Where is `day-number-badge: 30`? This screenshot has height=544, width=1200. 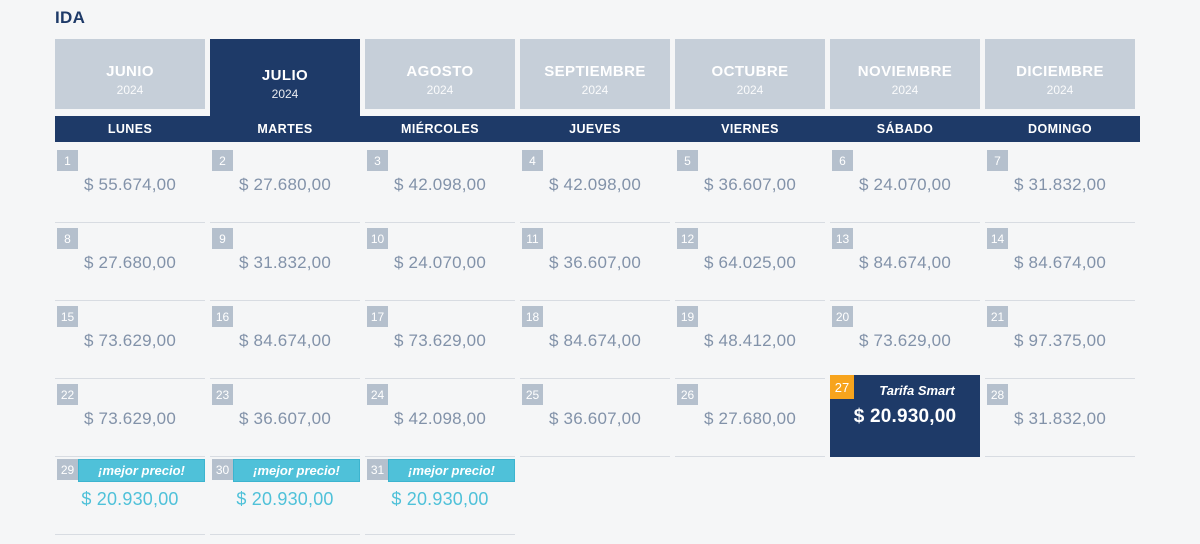 day-number-badge: 30 is located at coordinates (222, 469).